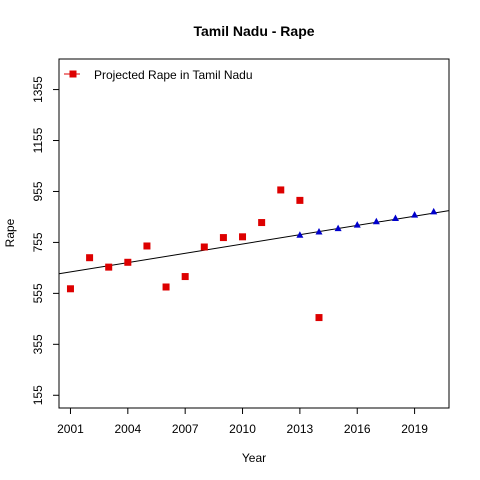 The height and width of the screenshot is (480, 480). Describe the element at coordinates (38, 395) in the screenshot. I see `y-tick-label: 155` at that location.